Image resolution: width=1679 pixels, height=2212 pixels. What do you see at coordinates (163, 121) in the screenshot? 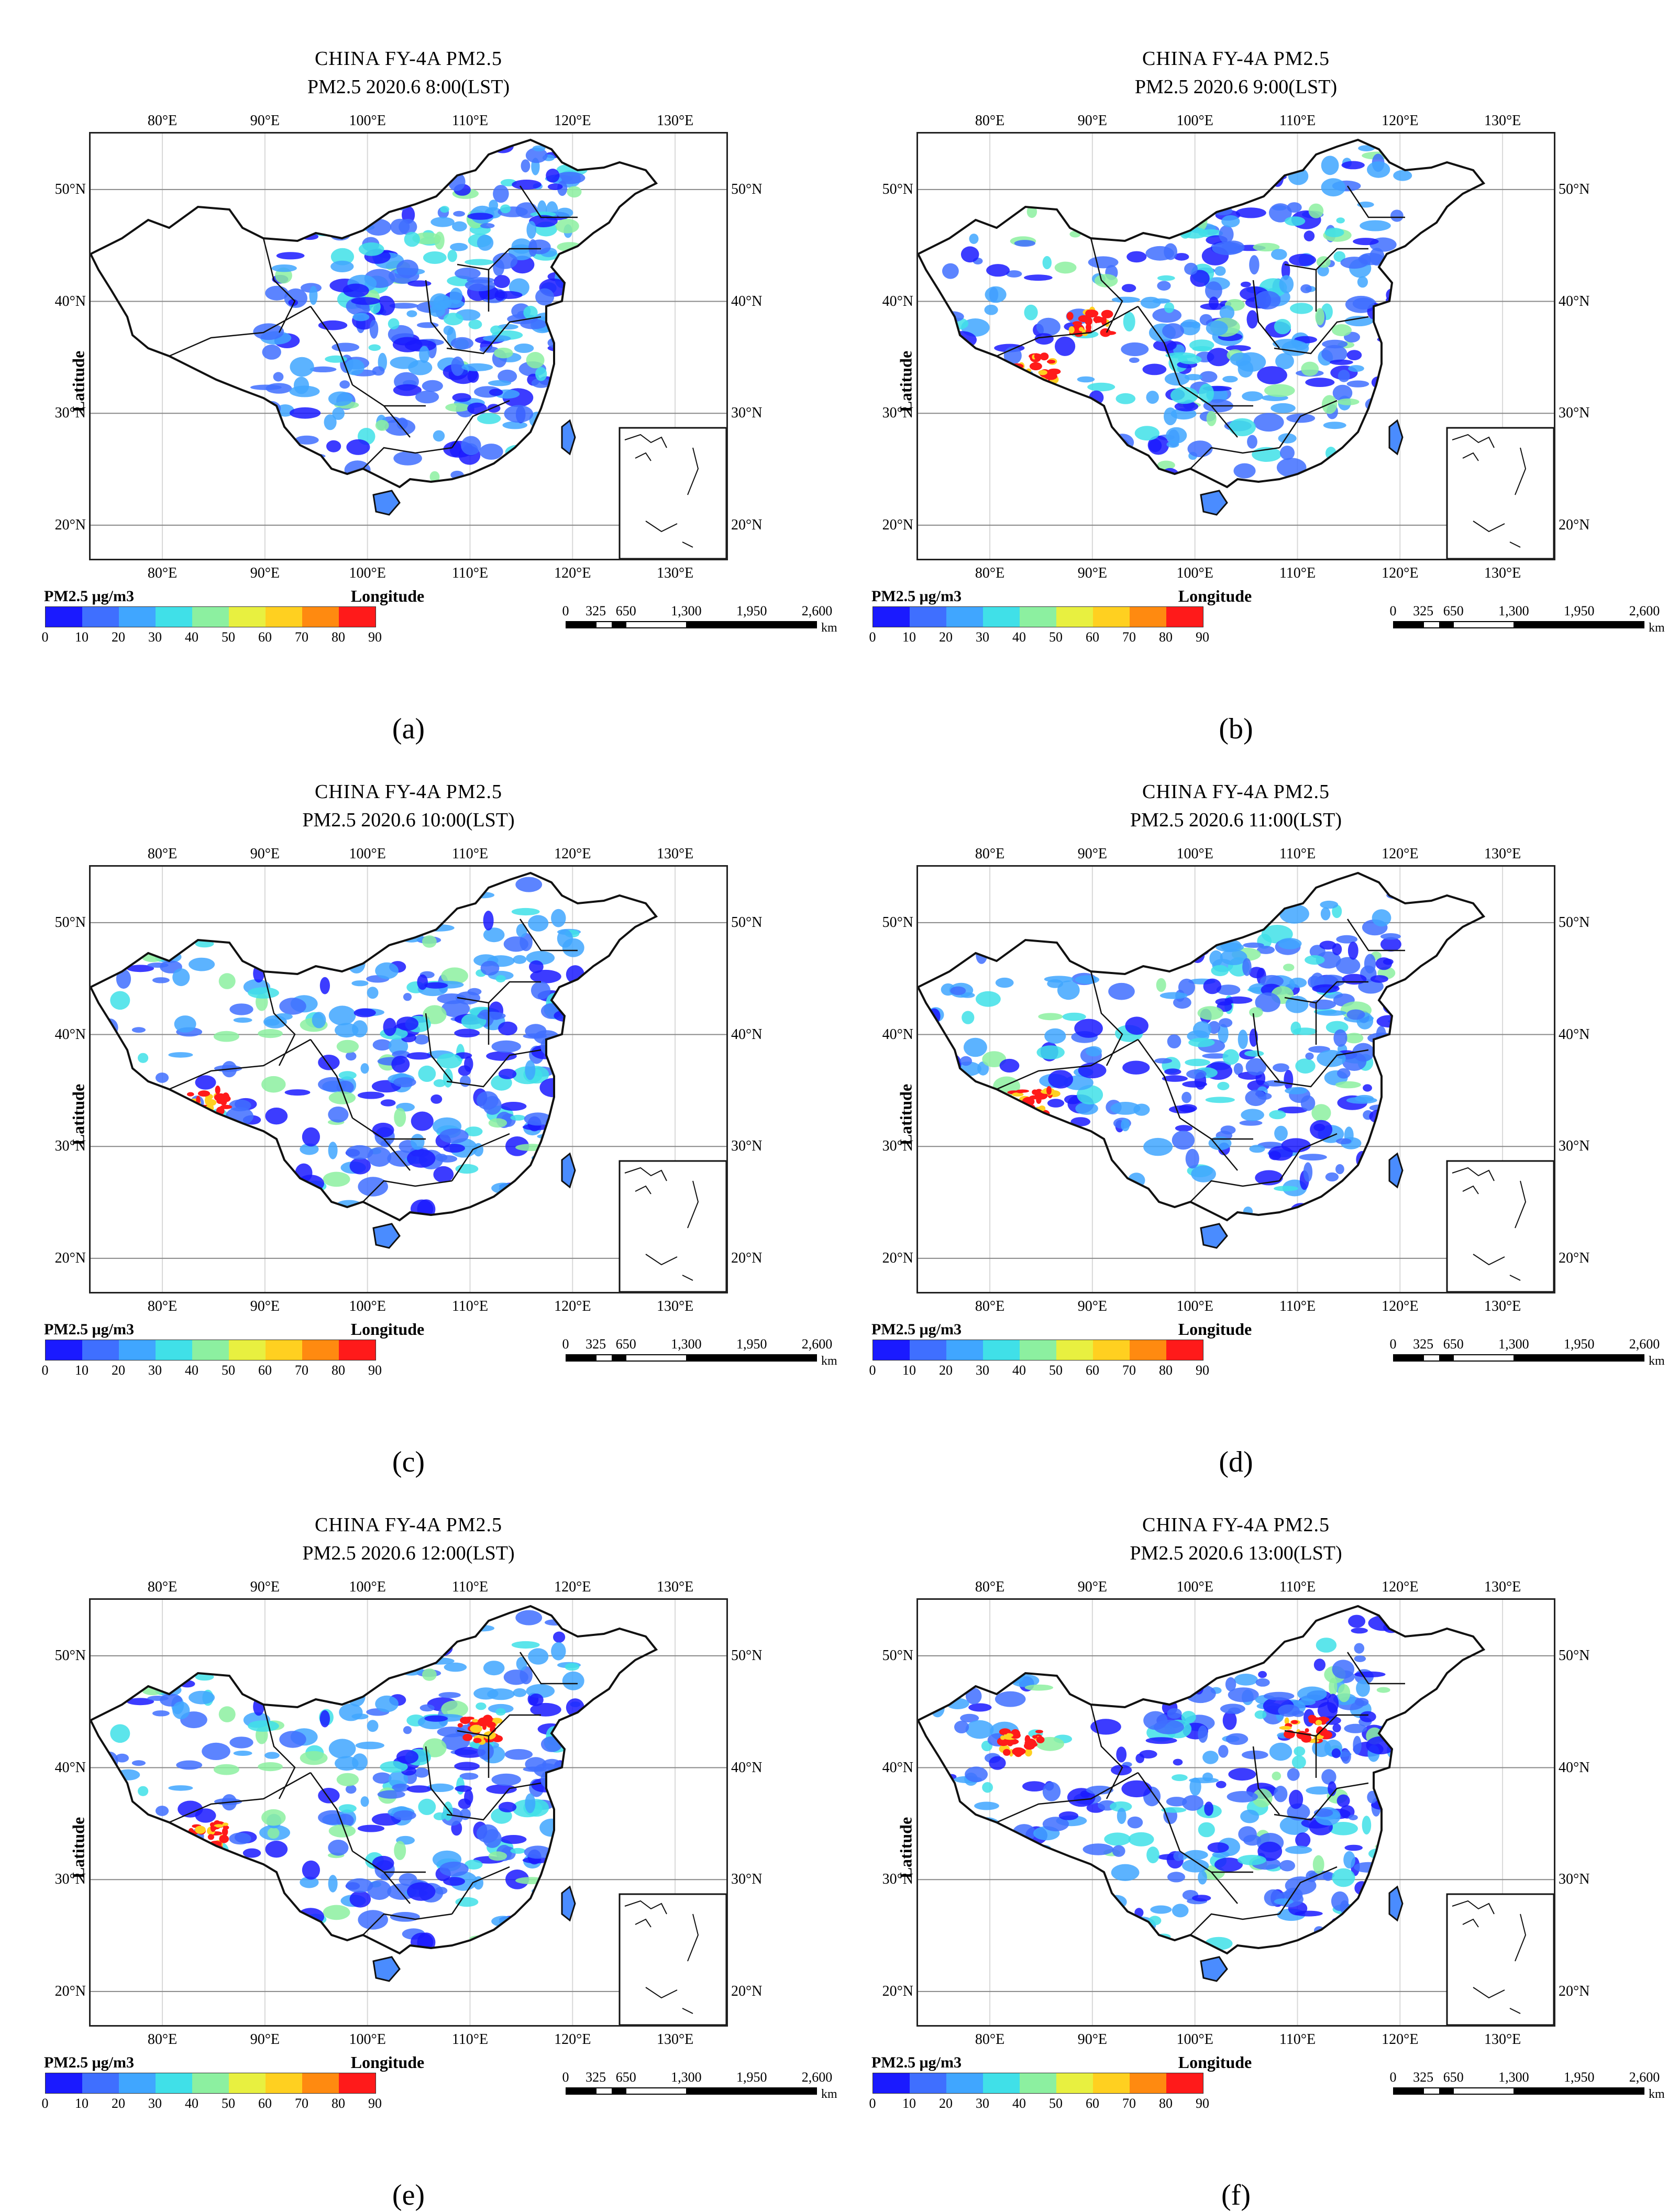
I see `top-longitude-tick: 80°E` at bounding box center [163, 121].